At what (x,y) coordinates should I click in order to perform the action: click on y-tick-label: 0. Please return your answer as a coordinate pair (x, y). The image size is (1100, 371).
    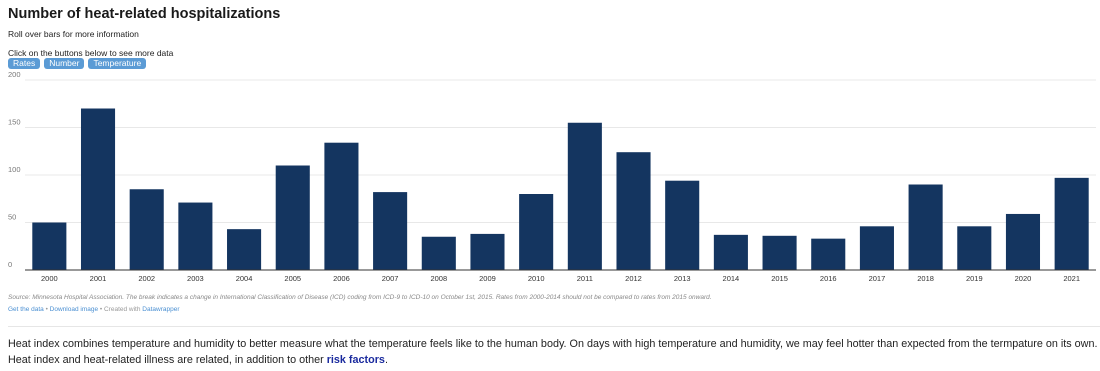
    Looking at the image, I should click on (10, 264).